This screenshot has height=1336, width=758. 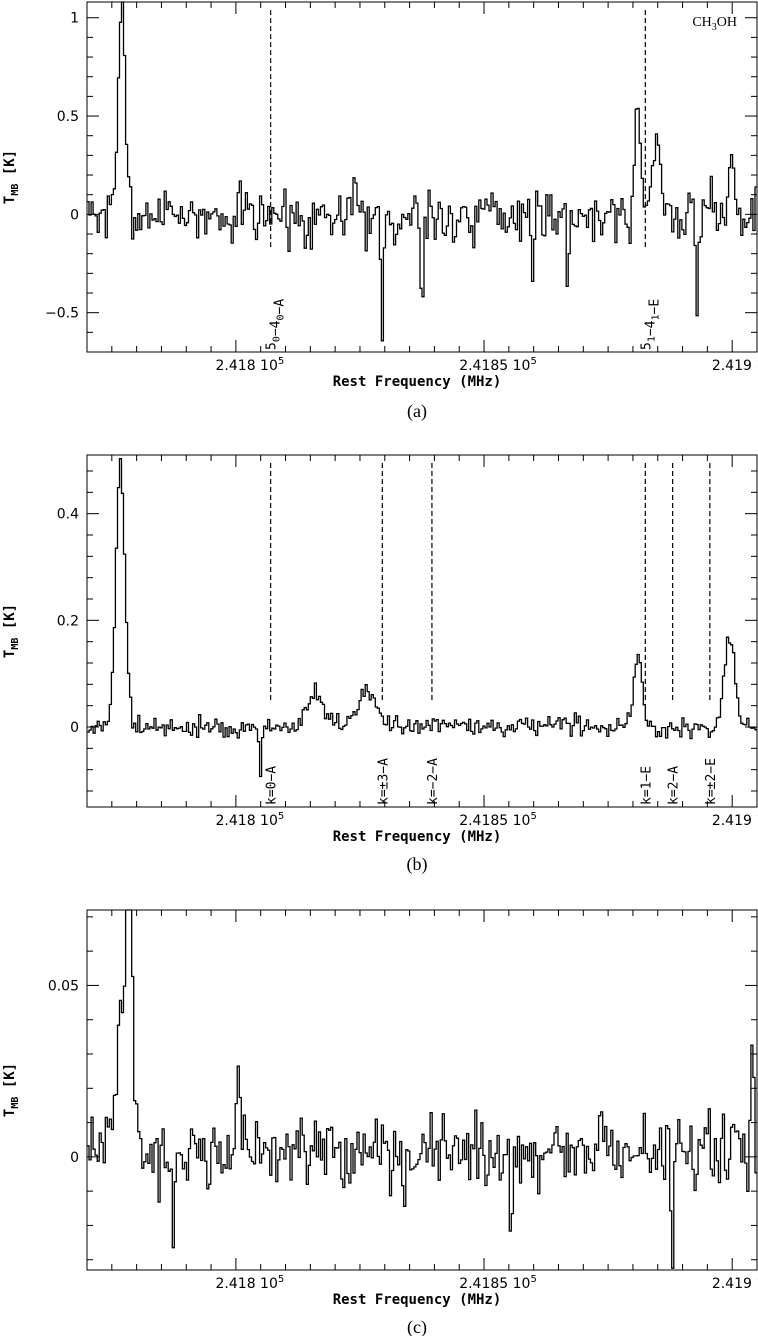 I want to click on panel-caption: (a), so click(x=417, y=411).